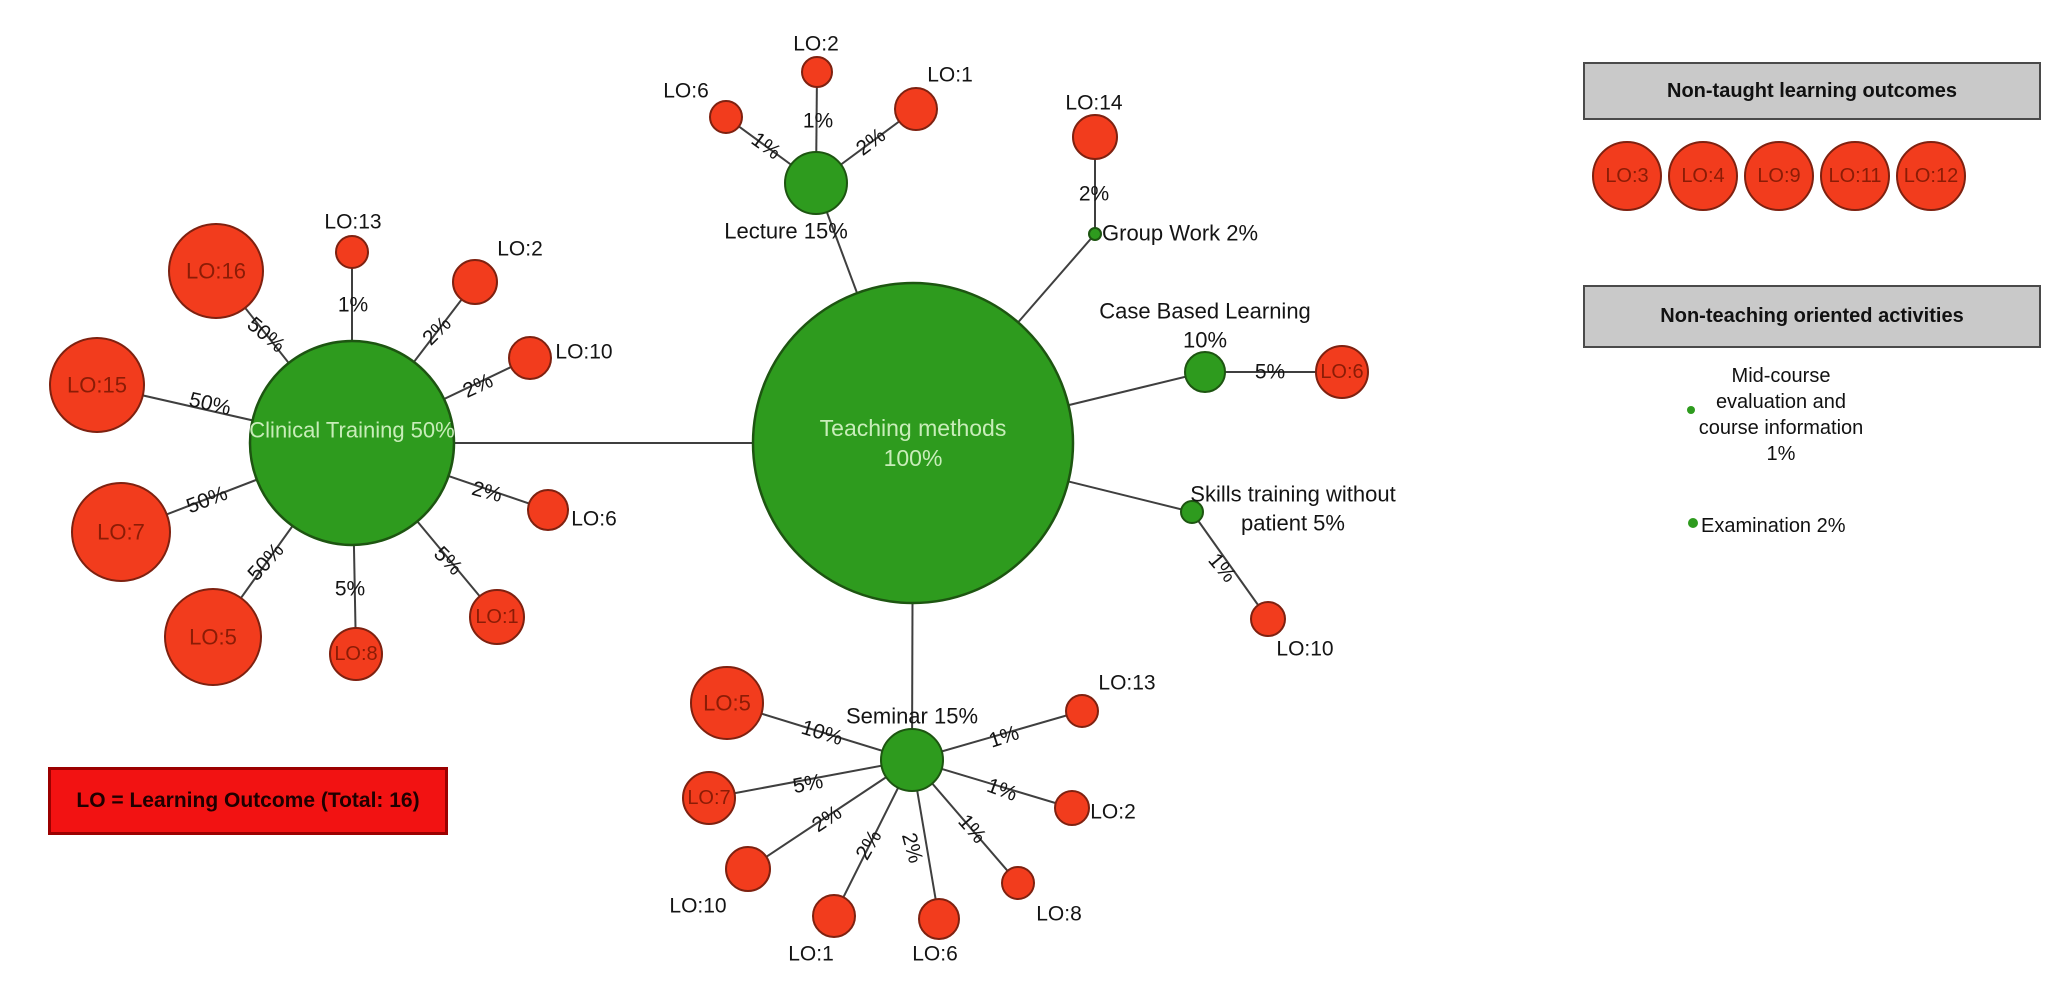 The width and height of the screenshot is (2059, 1001). Describe the element at coordinates (1931, 176) in the screenshot. I see `non-taught-lo-circle: LO:12` at that location.